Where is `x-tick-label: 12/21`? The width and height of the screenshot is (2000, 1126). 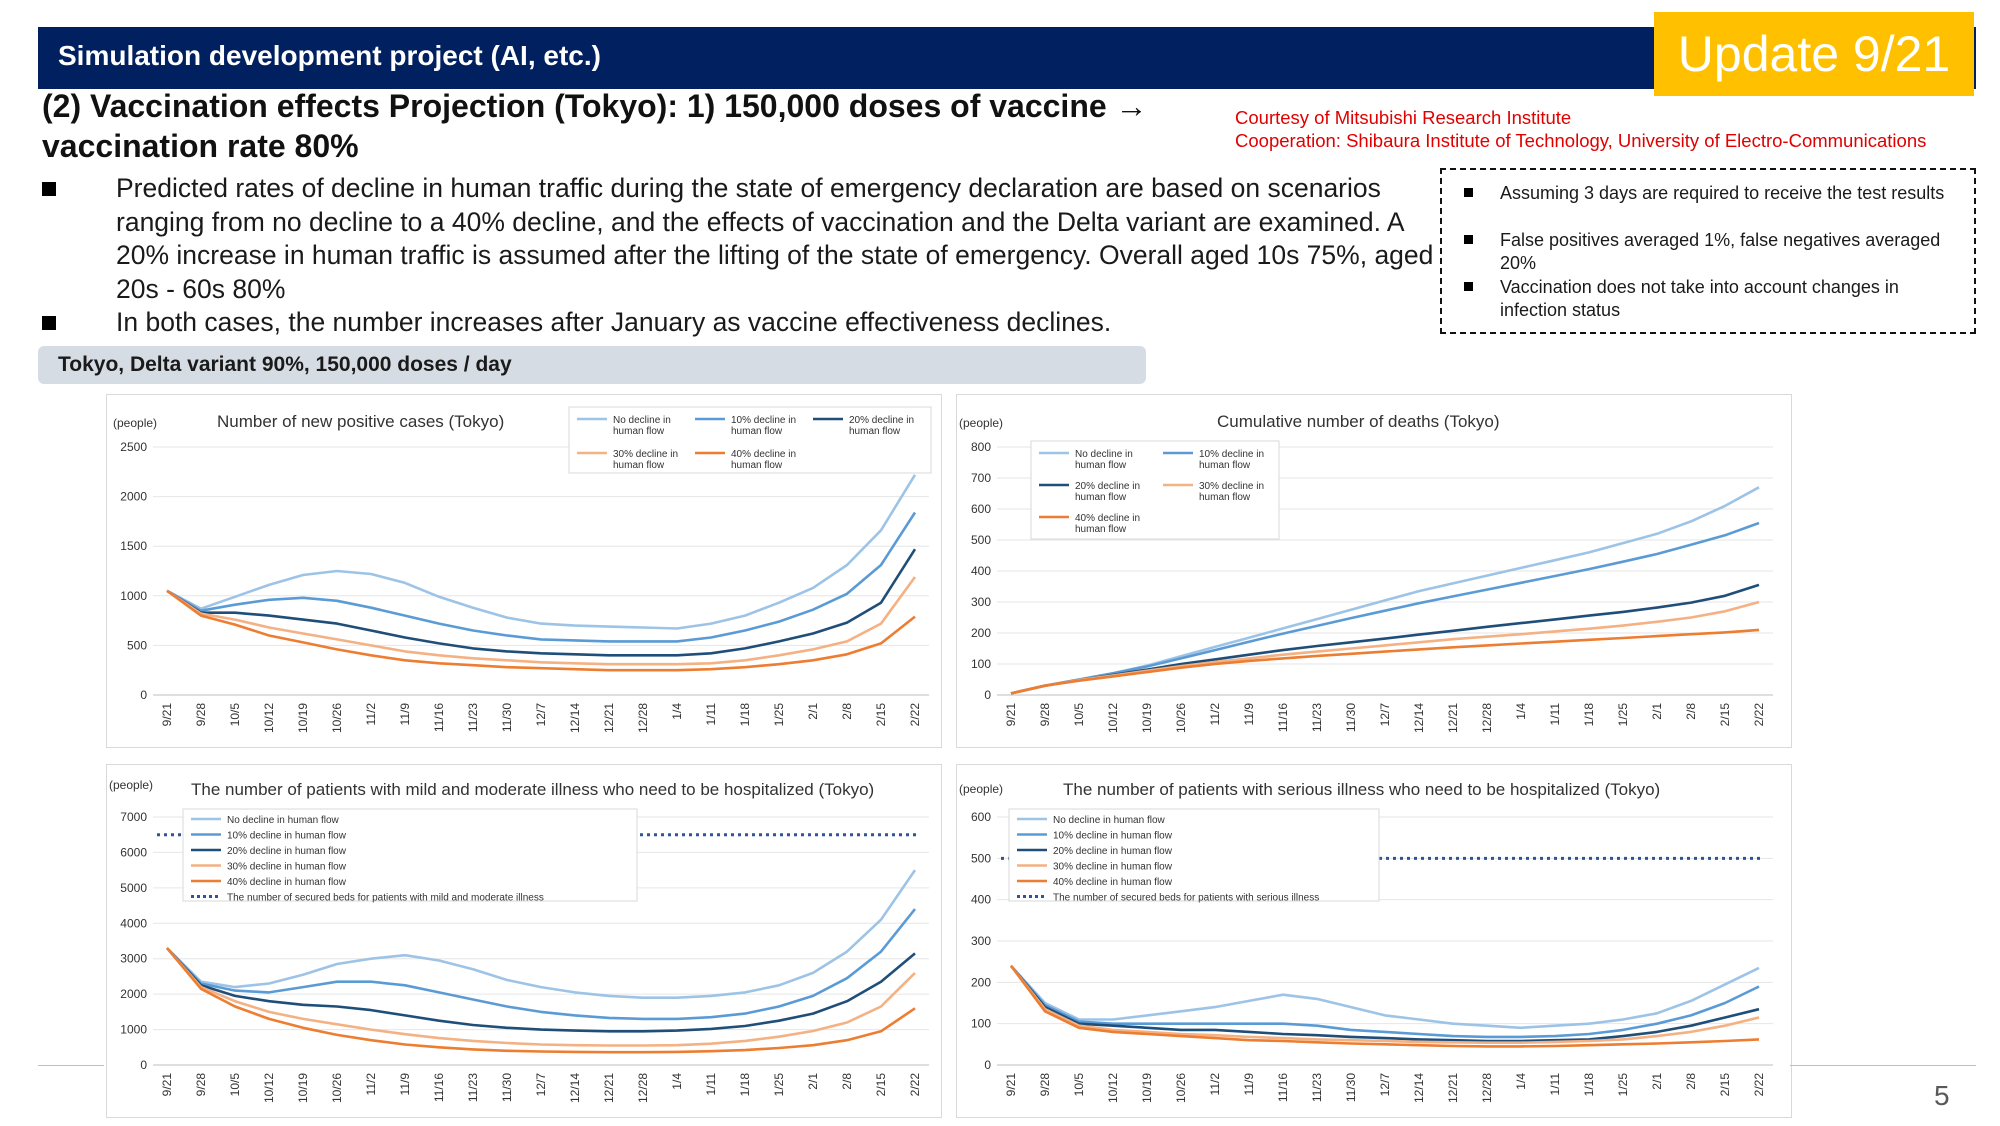 x-tick-label: 12/21 is located at coordinates (609, 1088).